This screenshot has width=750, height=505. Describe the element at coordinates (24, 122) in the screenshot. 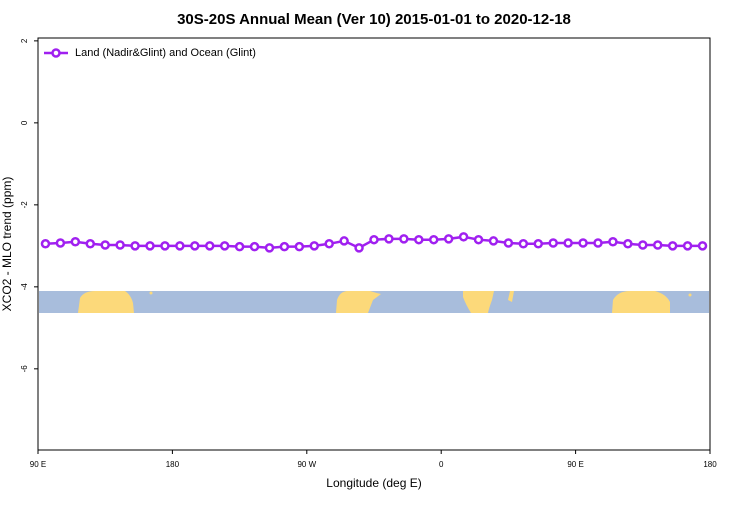

I see `y-tick-label: 0` at that location.